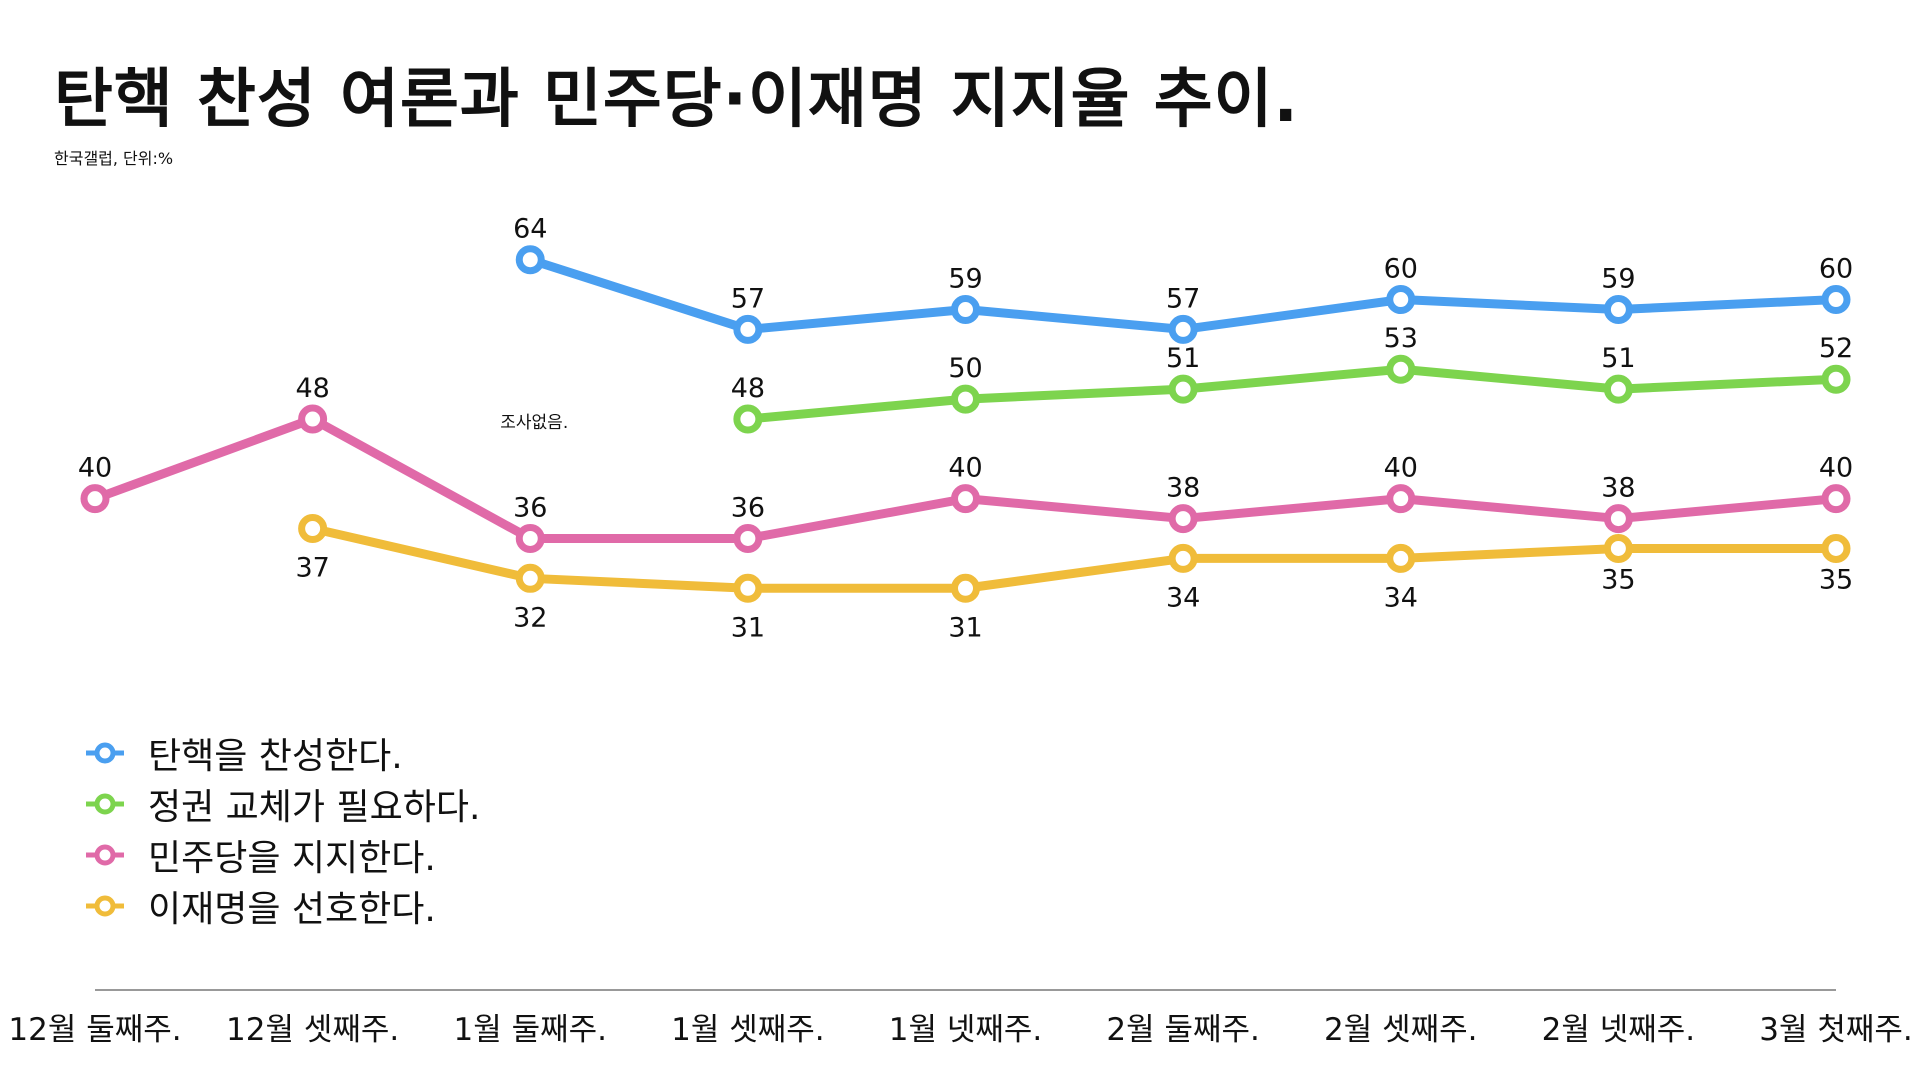 This screenshot has width=1920, height=1080. Describe the element at coordinates (676, 100) in the screenshot. I see `page-title: 탄핵 찬성 여론과 민주당·이재명 지지율 추이.` at that location.